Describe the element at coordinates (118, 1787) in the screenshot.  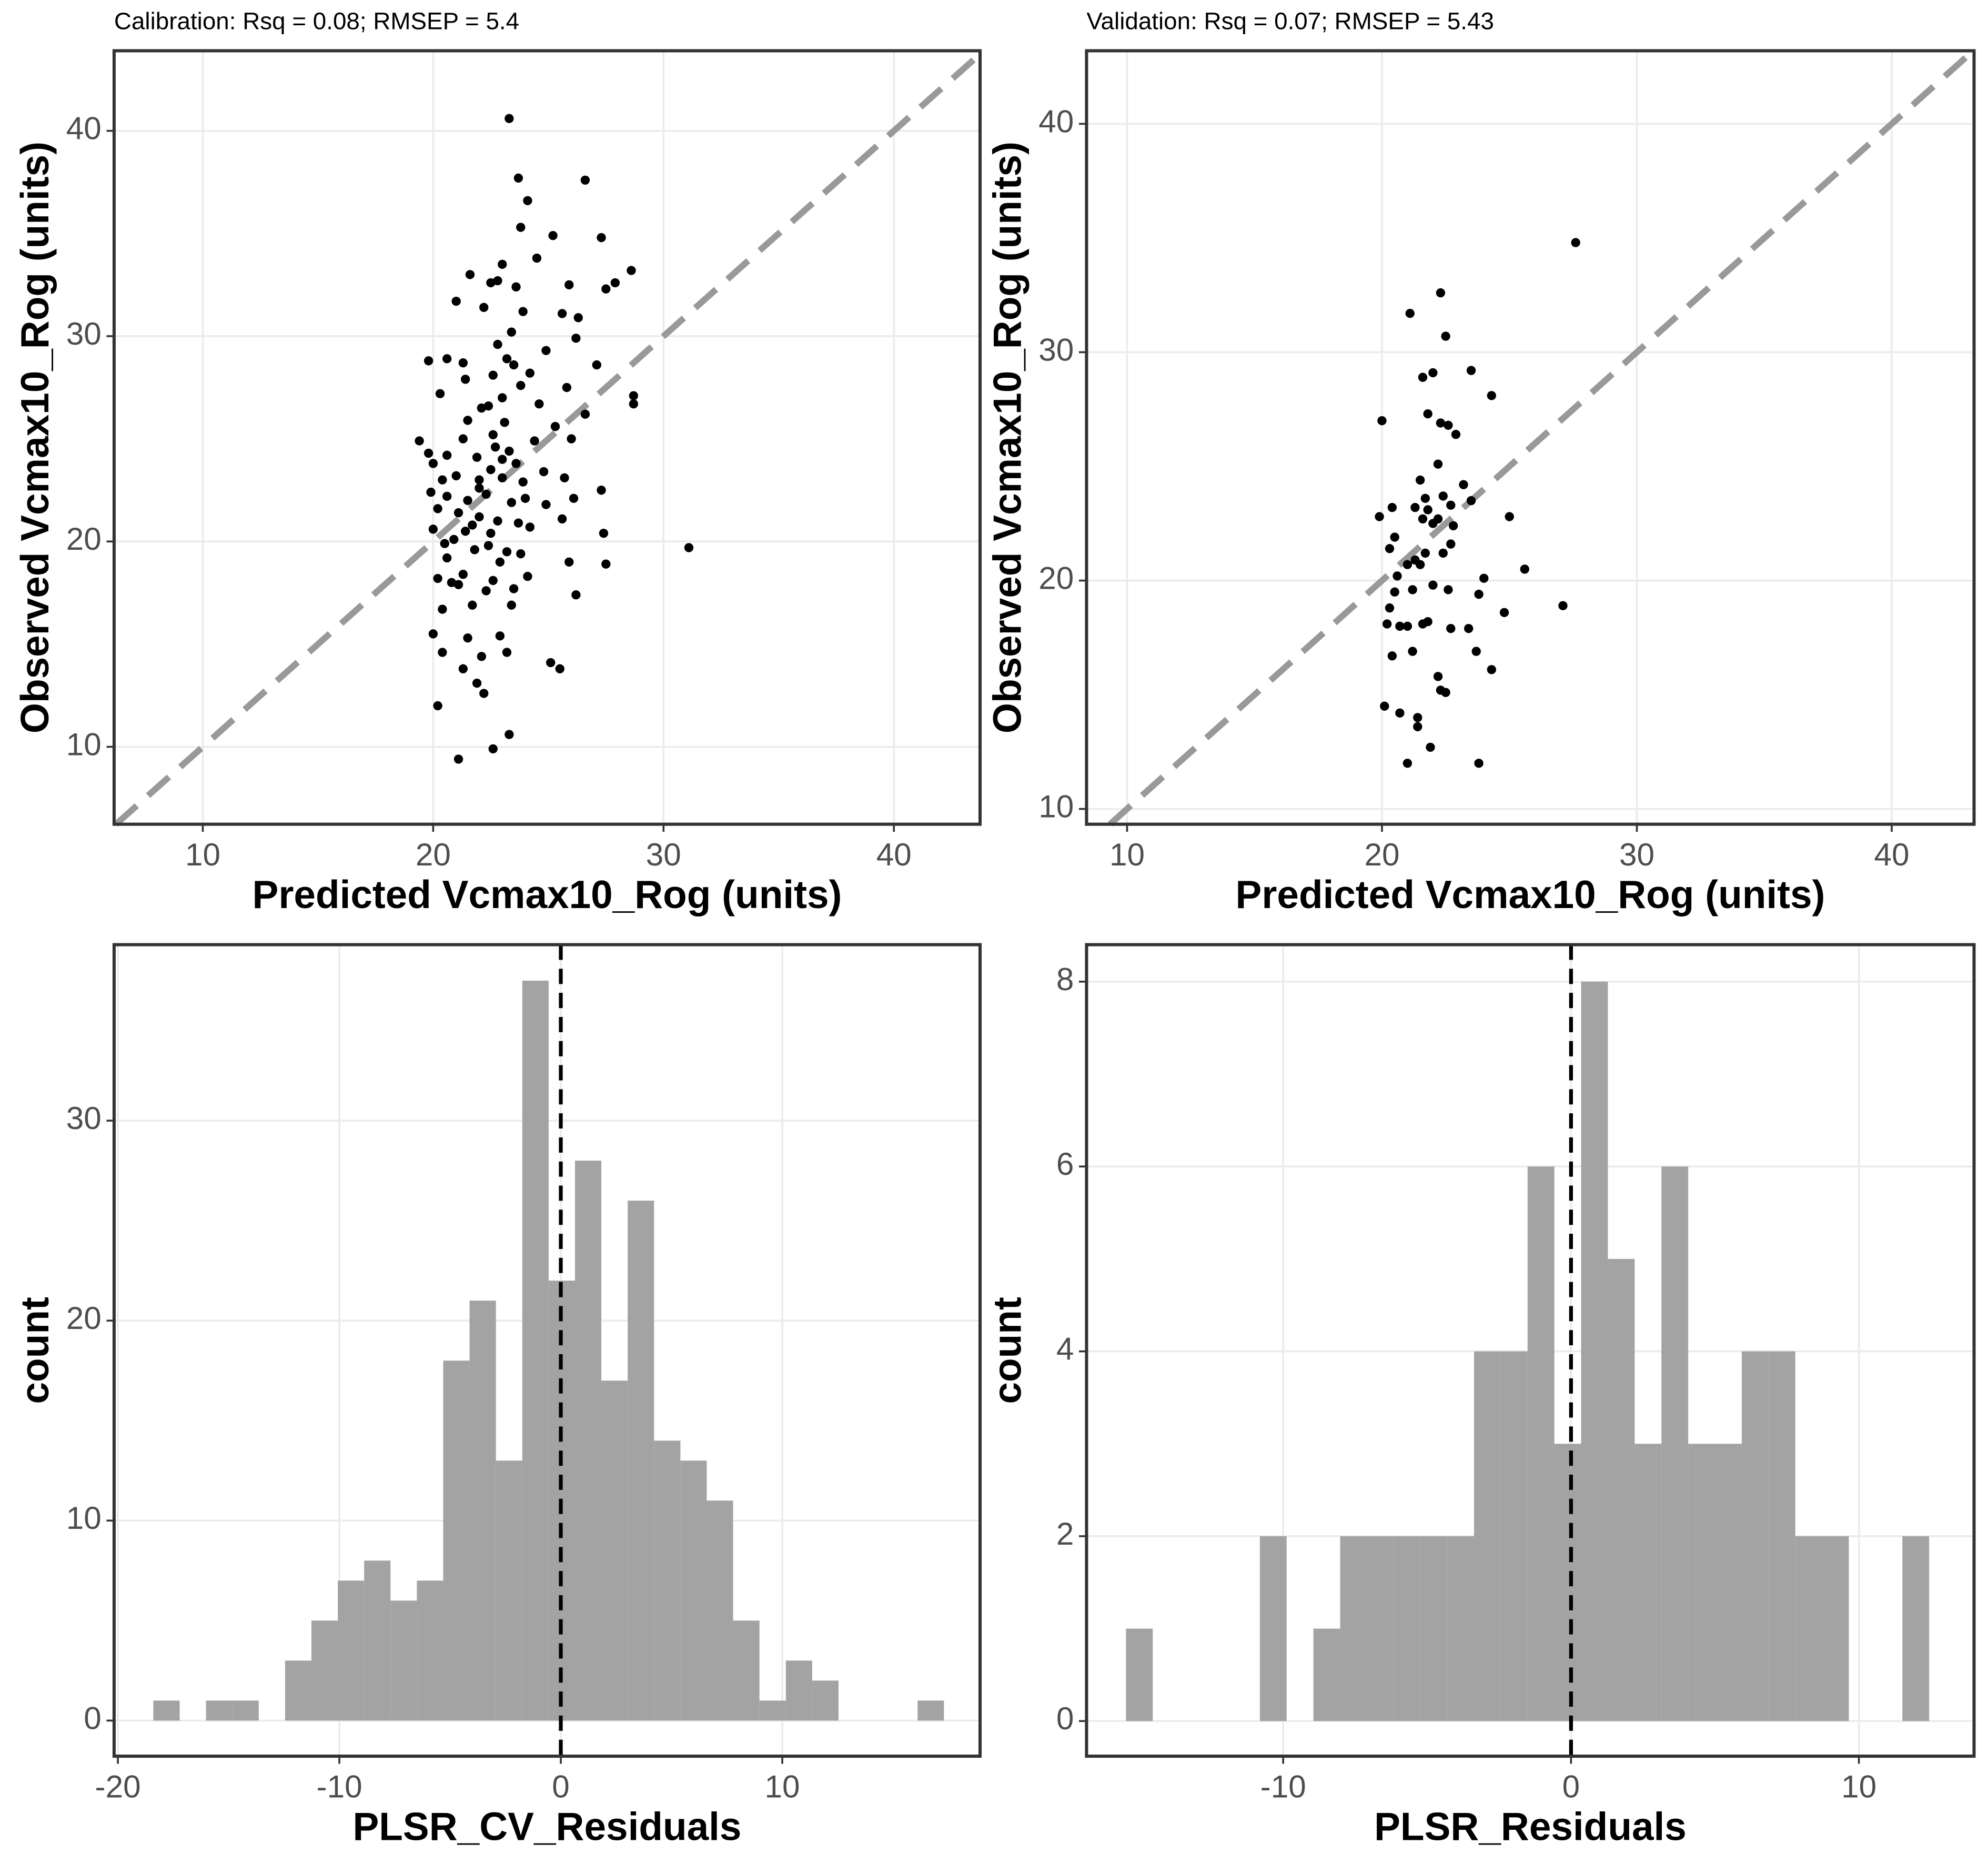
I see `x-tick-label: -20` at that location.